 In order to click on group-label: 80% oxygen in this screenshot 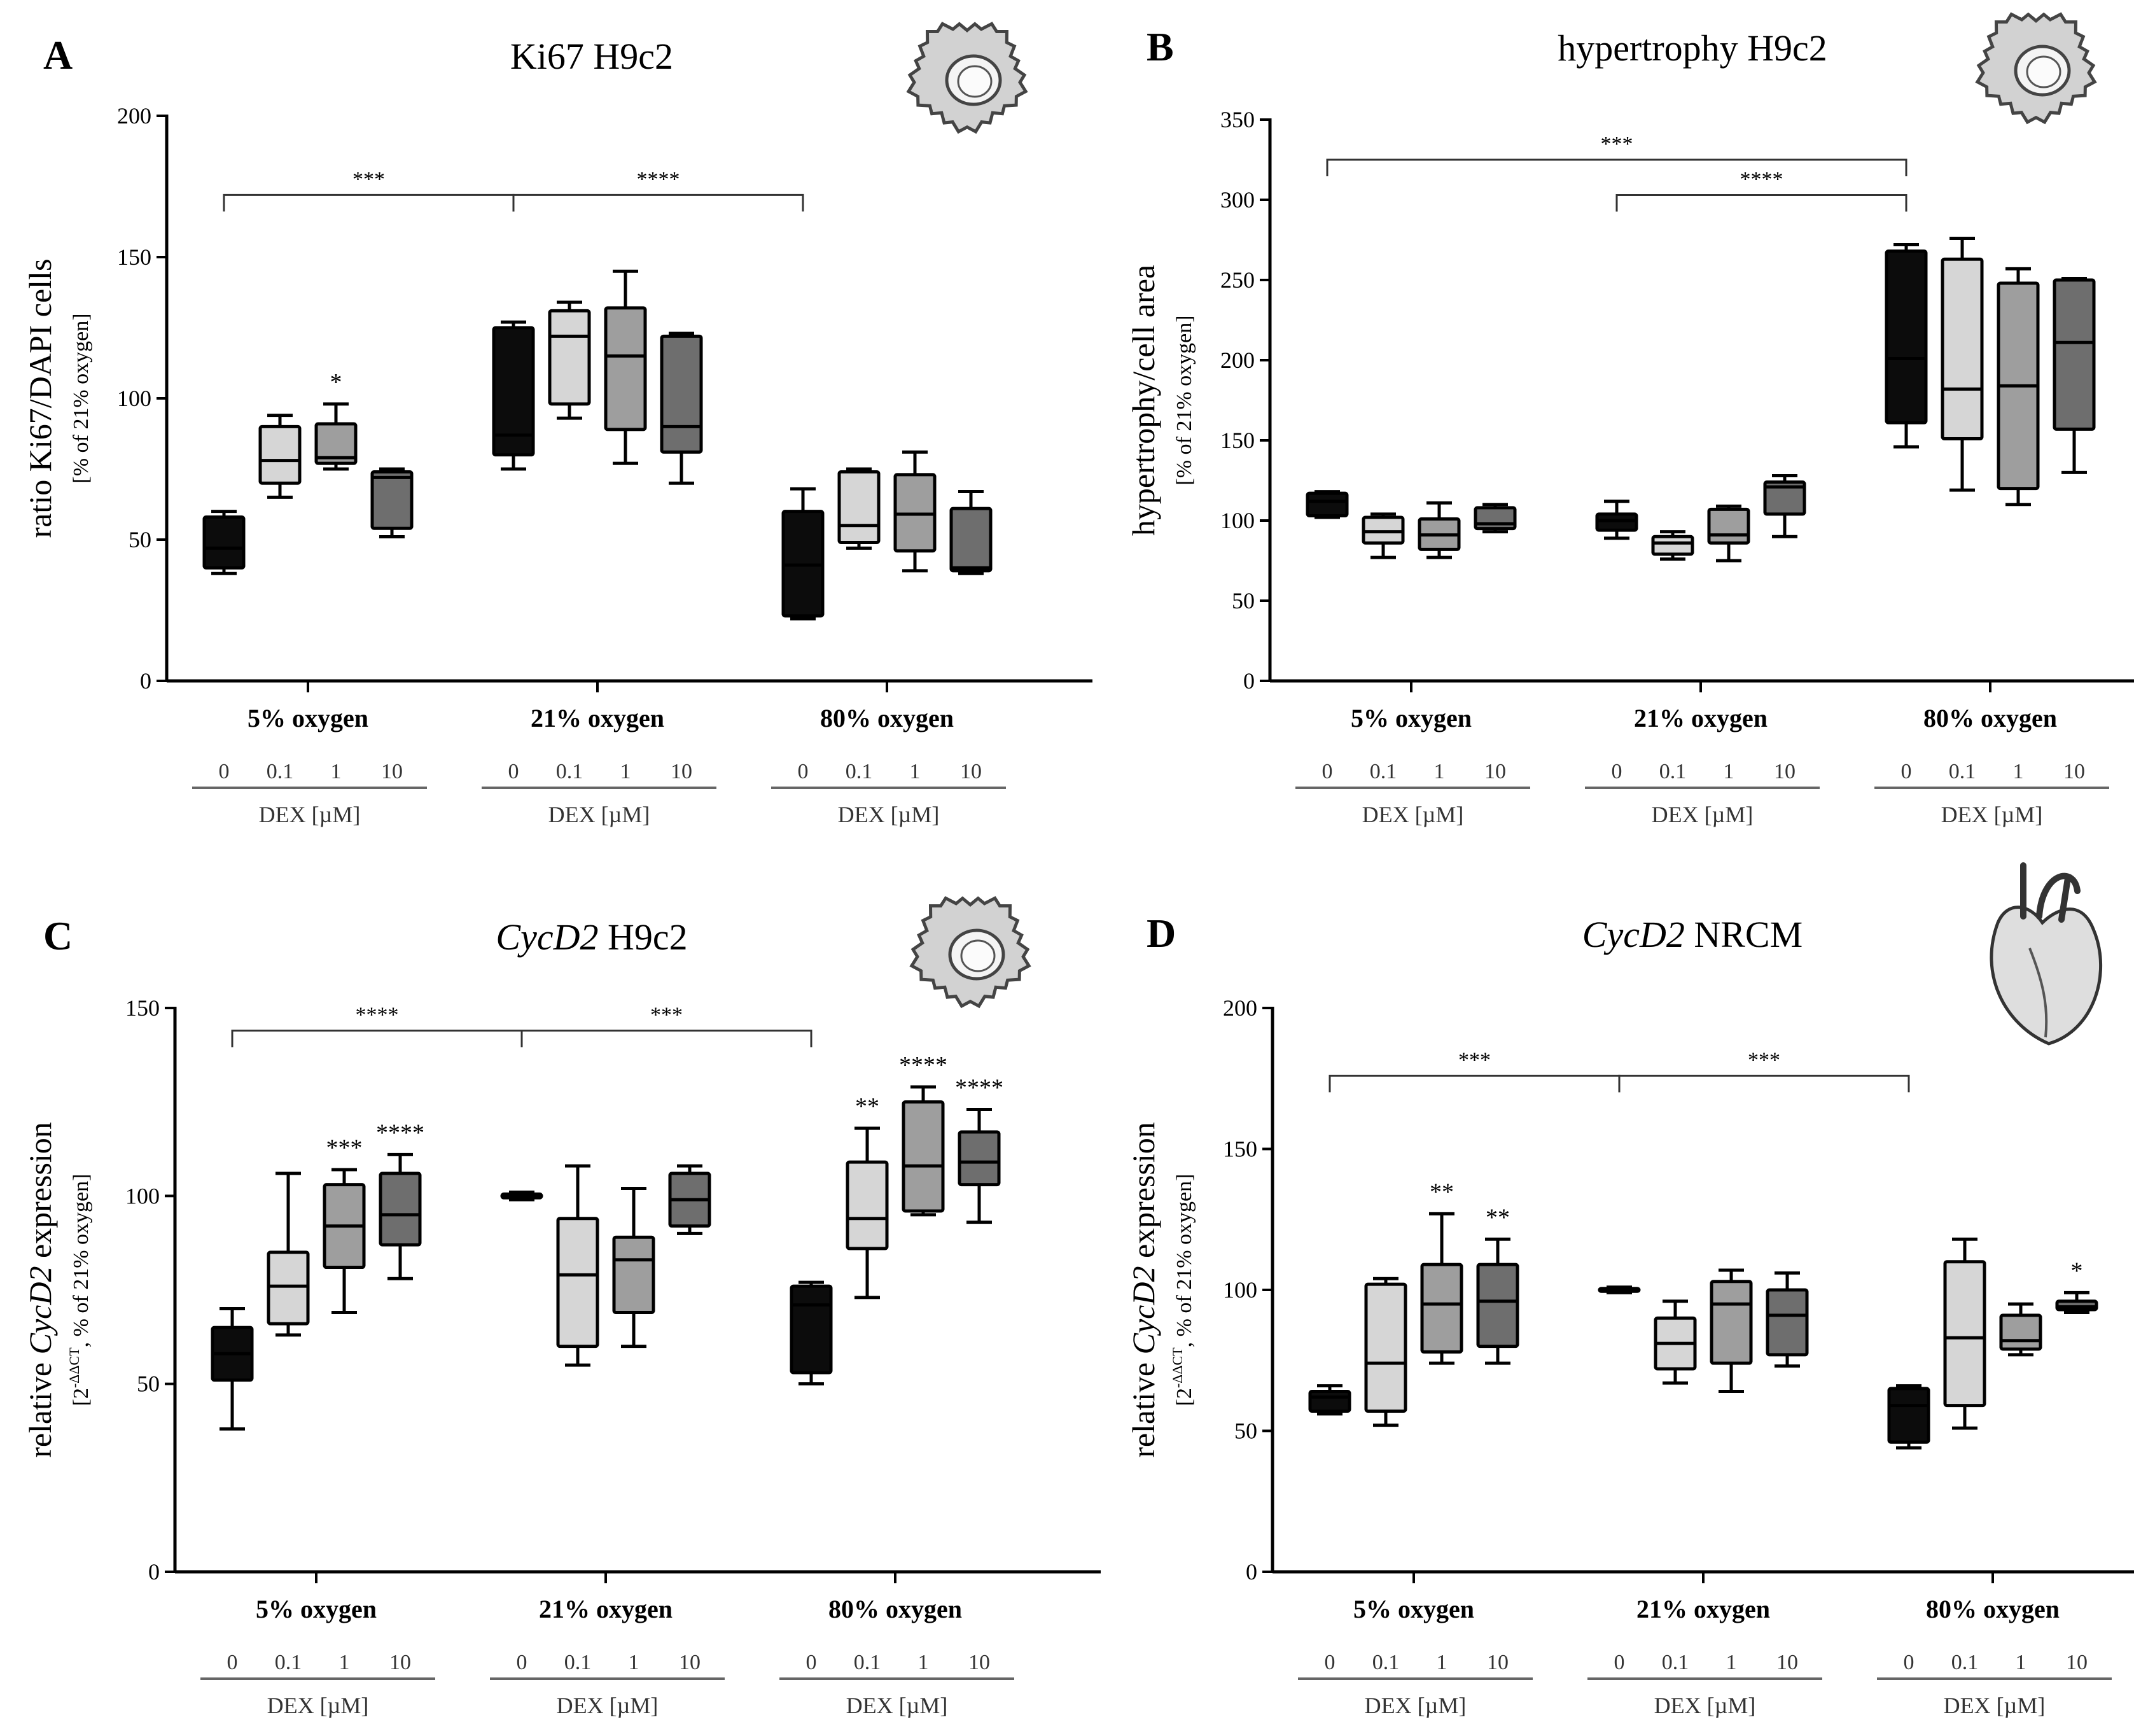, I will do `click(1990, 718)`.